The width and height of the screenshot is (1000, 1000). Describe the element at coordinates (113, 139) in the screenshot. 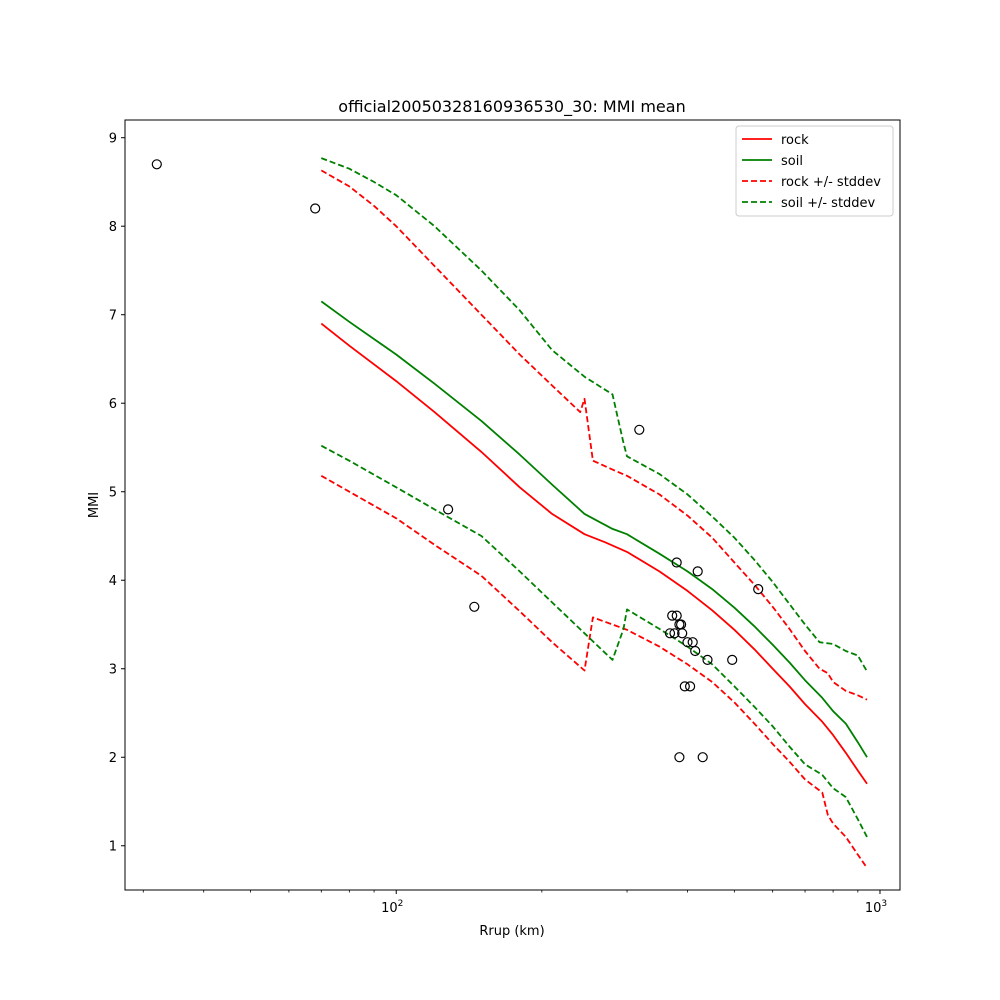

I see `y-tick-label: 9` at that location.